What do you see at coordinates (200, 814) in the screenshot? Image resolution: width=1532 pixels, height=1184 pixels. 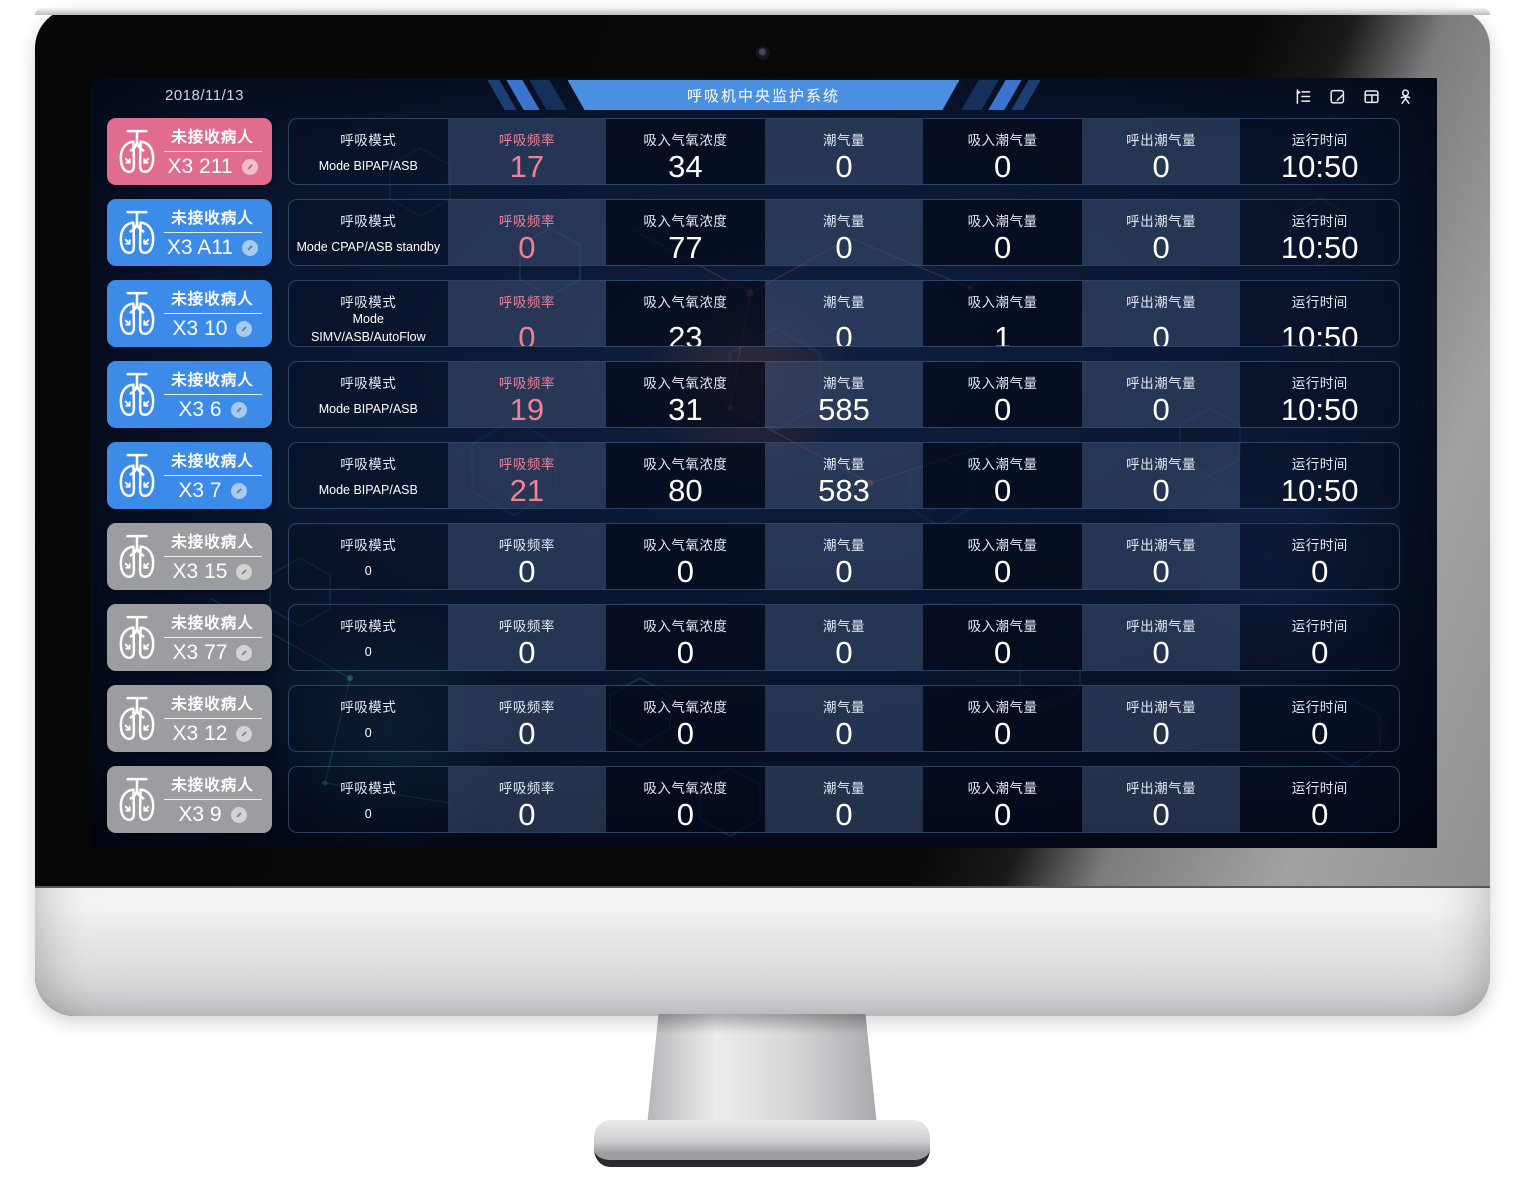 I see `device-id: X3 9` at bounding box center [200, 814].